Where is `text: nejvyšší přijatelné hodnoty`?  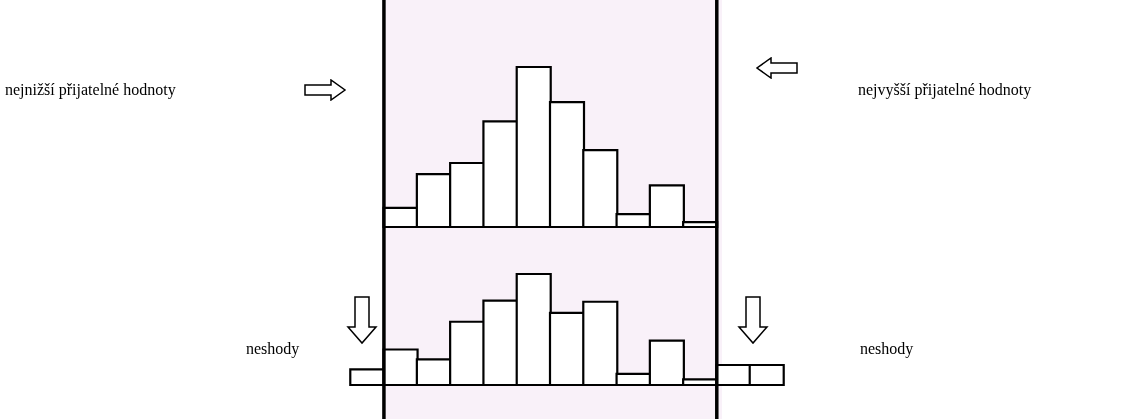 text: nejvyšší přijatelné hodnoty is located at coordinates (945, 90).